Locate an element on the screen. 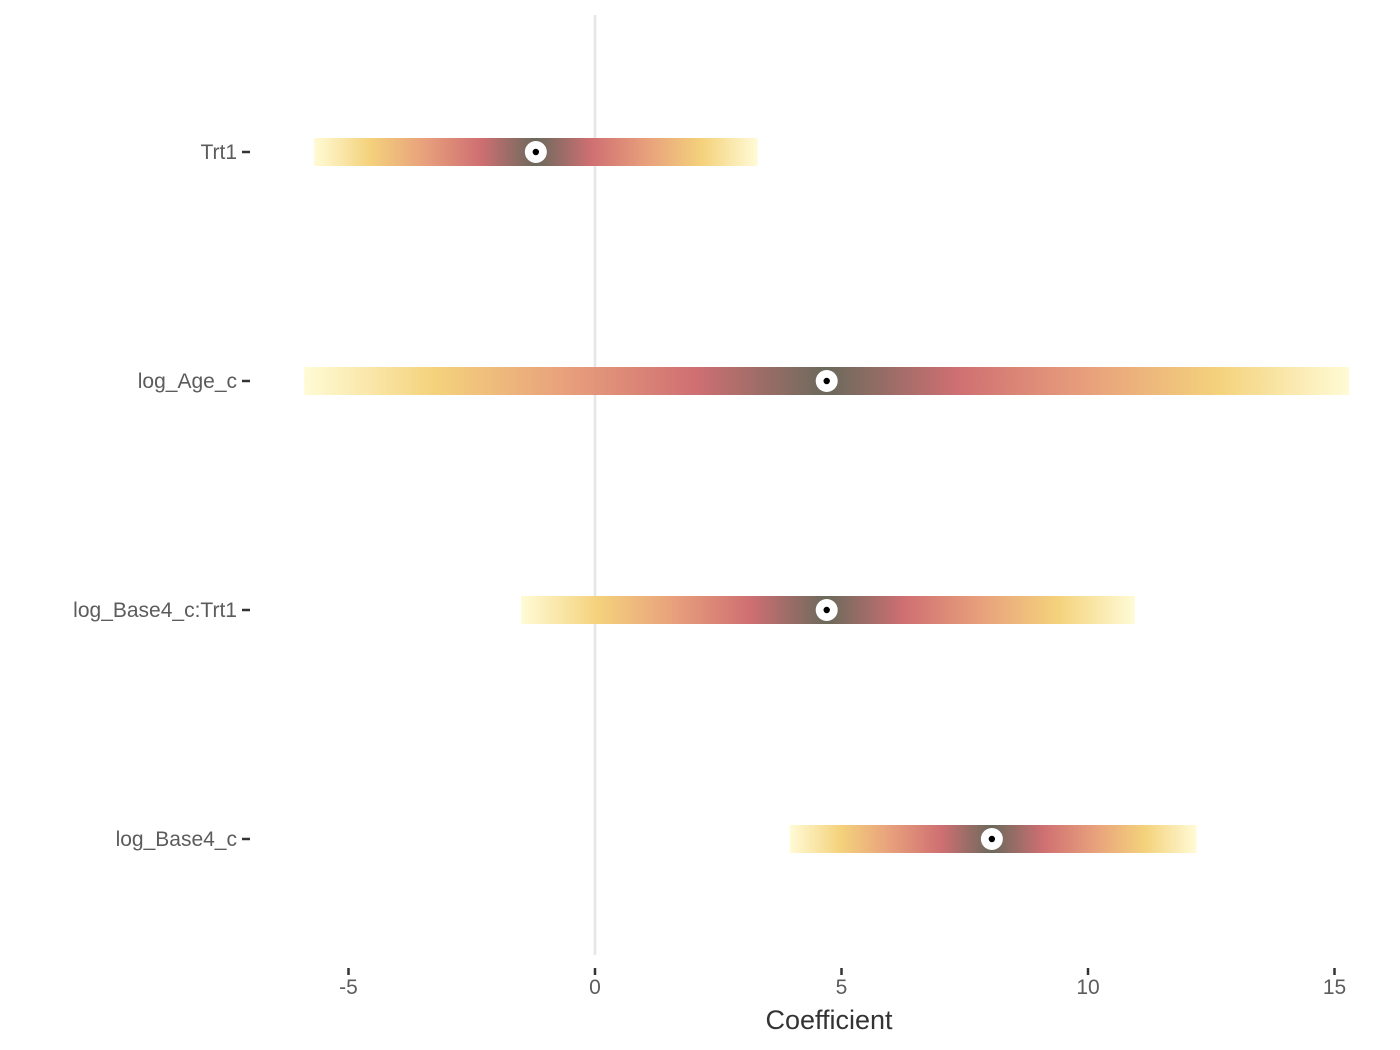  y-tick-label: log_Age_c is located at coordinates (187, 381).